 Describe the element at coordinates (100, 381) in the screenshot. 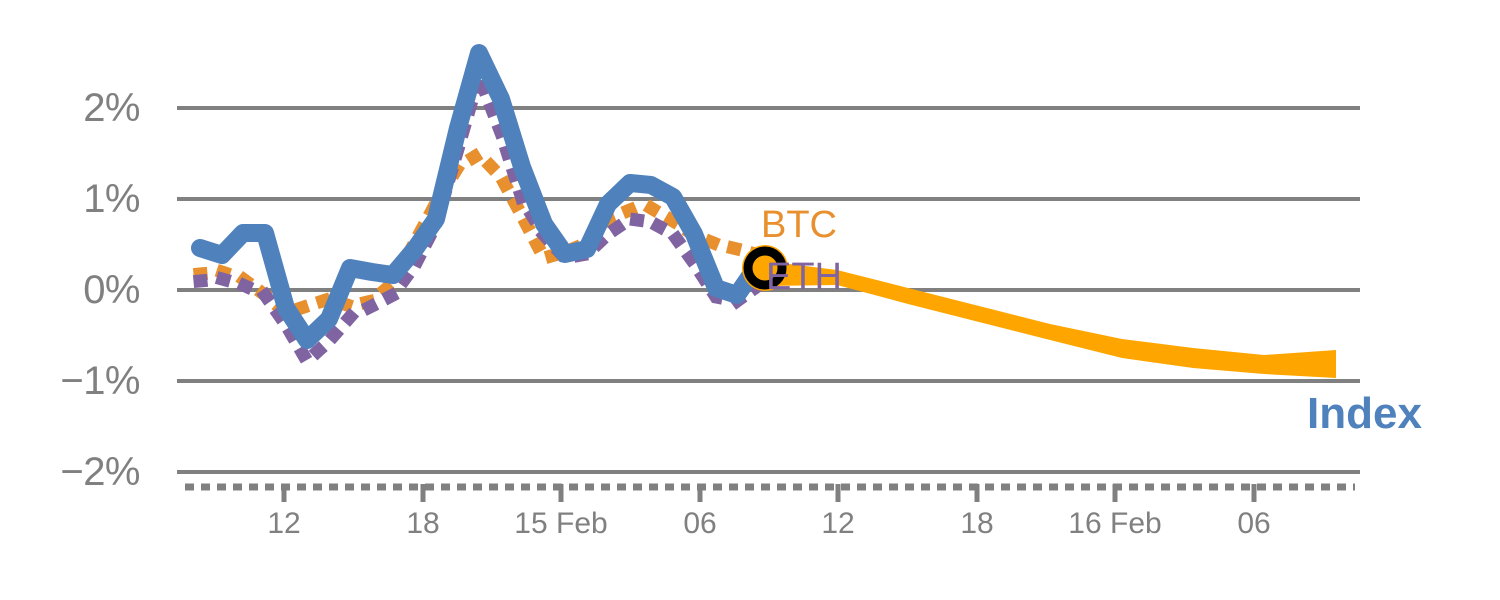

I see `y-tick-label-neg1pct: −1%` at that location.